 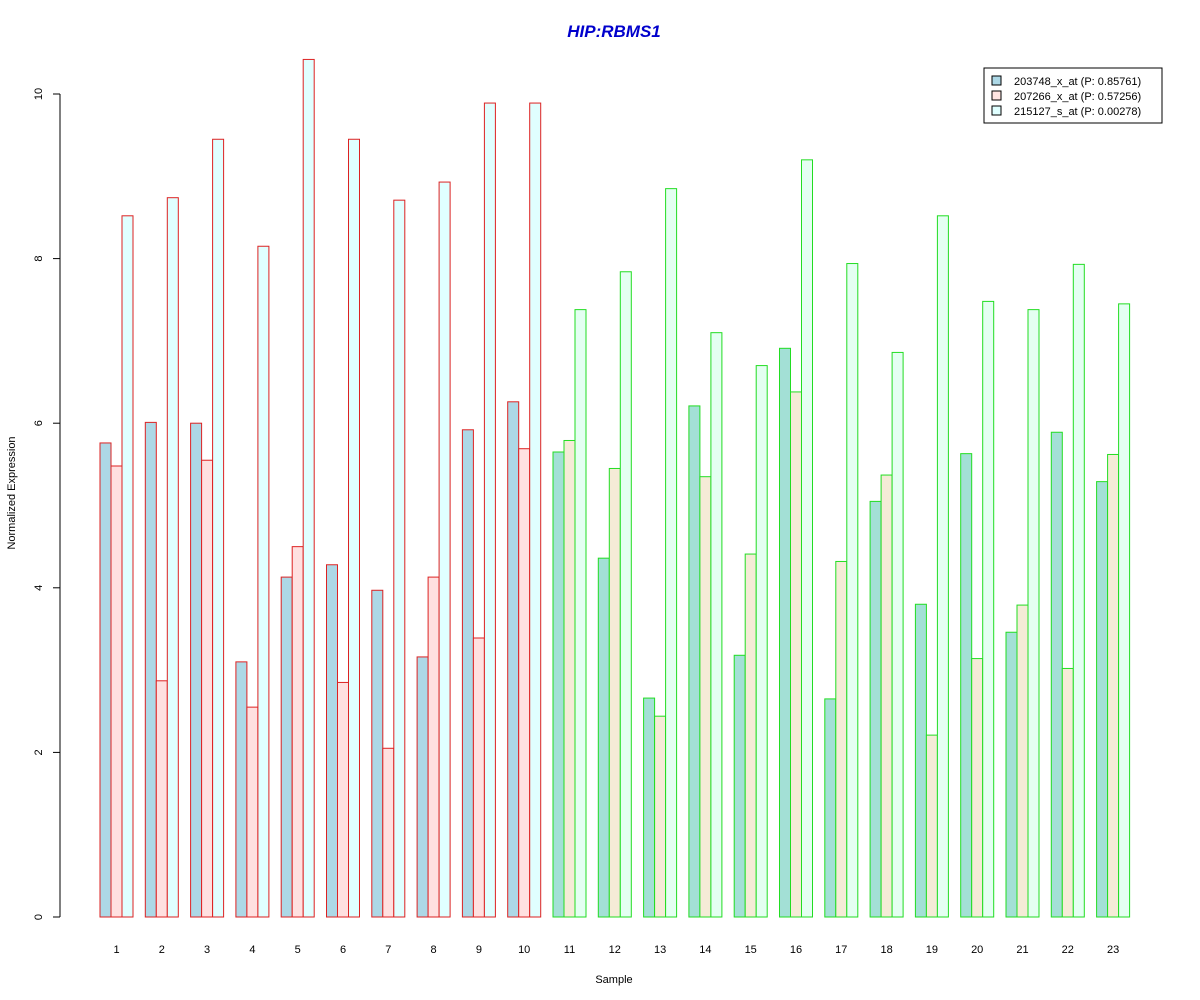 I want to click on x-tick-label: 5, so click(x=298, y=950).